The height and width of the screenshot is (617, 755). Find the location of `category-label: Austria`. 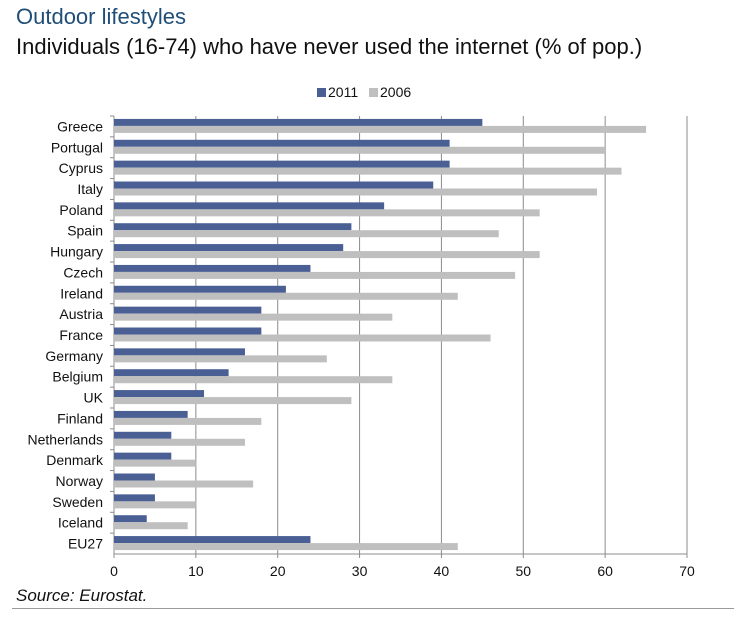

category-label: Austria is located at coordinates (81, 314).